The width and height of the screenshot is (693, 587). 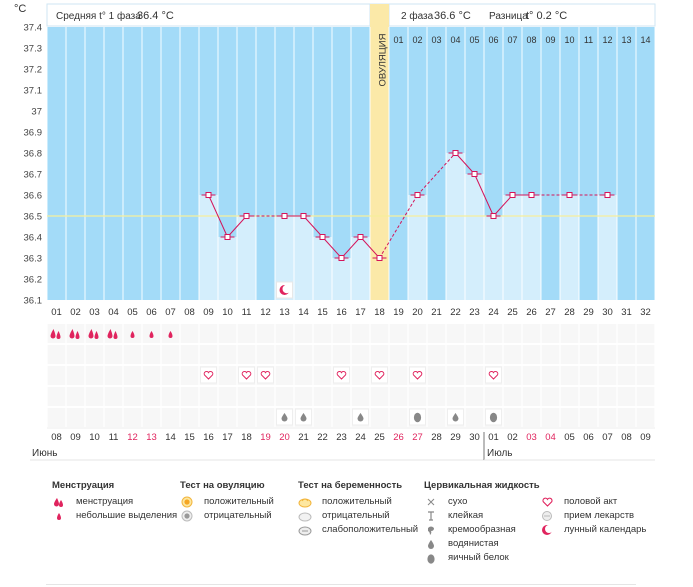 What do you see at coordinates (114, 502) in the screenshot?
I see `legend-item: менструация` at bounding box center [114, 502].